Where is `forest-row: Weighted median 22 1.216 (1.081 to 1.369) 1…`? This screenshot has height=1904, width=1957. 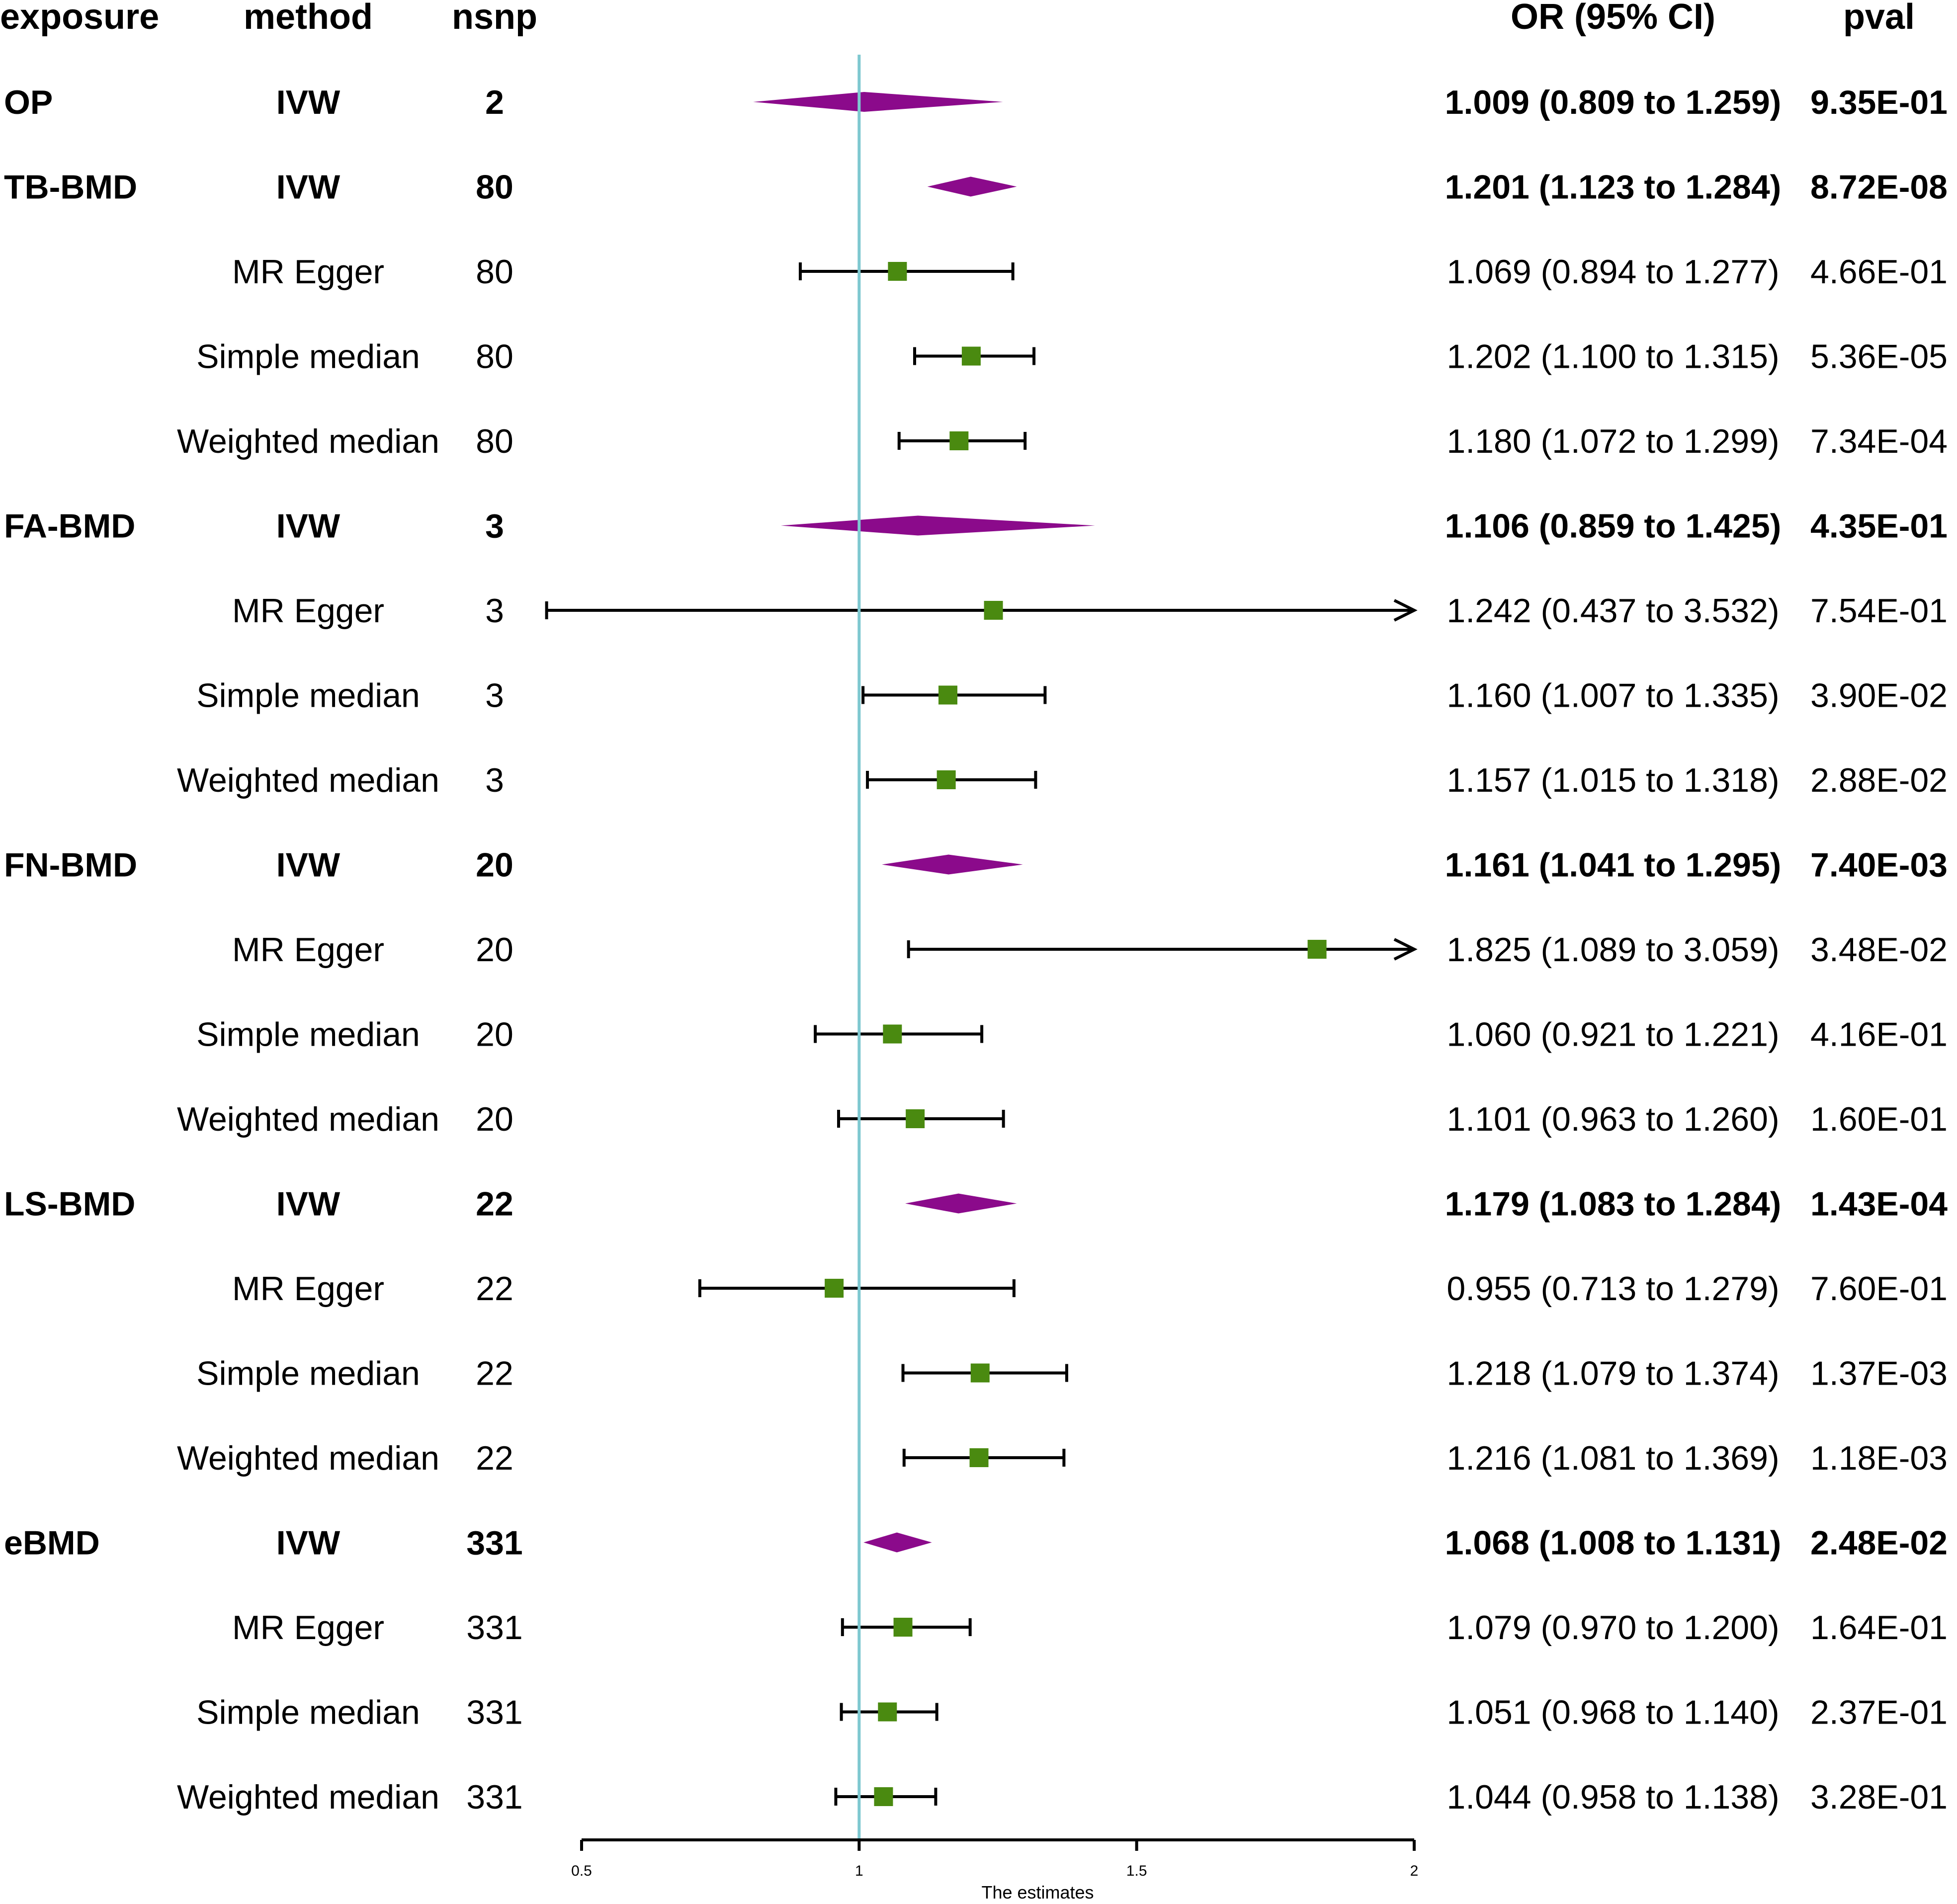
forest-row: Weighted median 22 1.216 (1.081 to 1.369) 1… is located at coordinates (1062, 1458).